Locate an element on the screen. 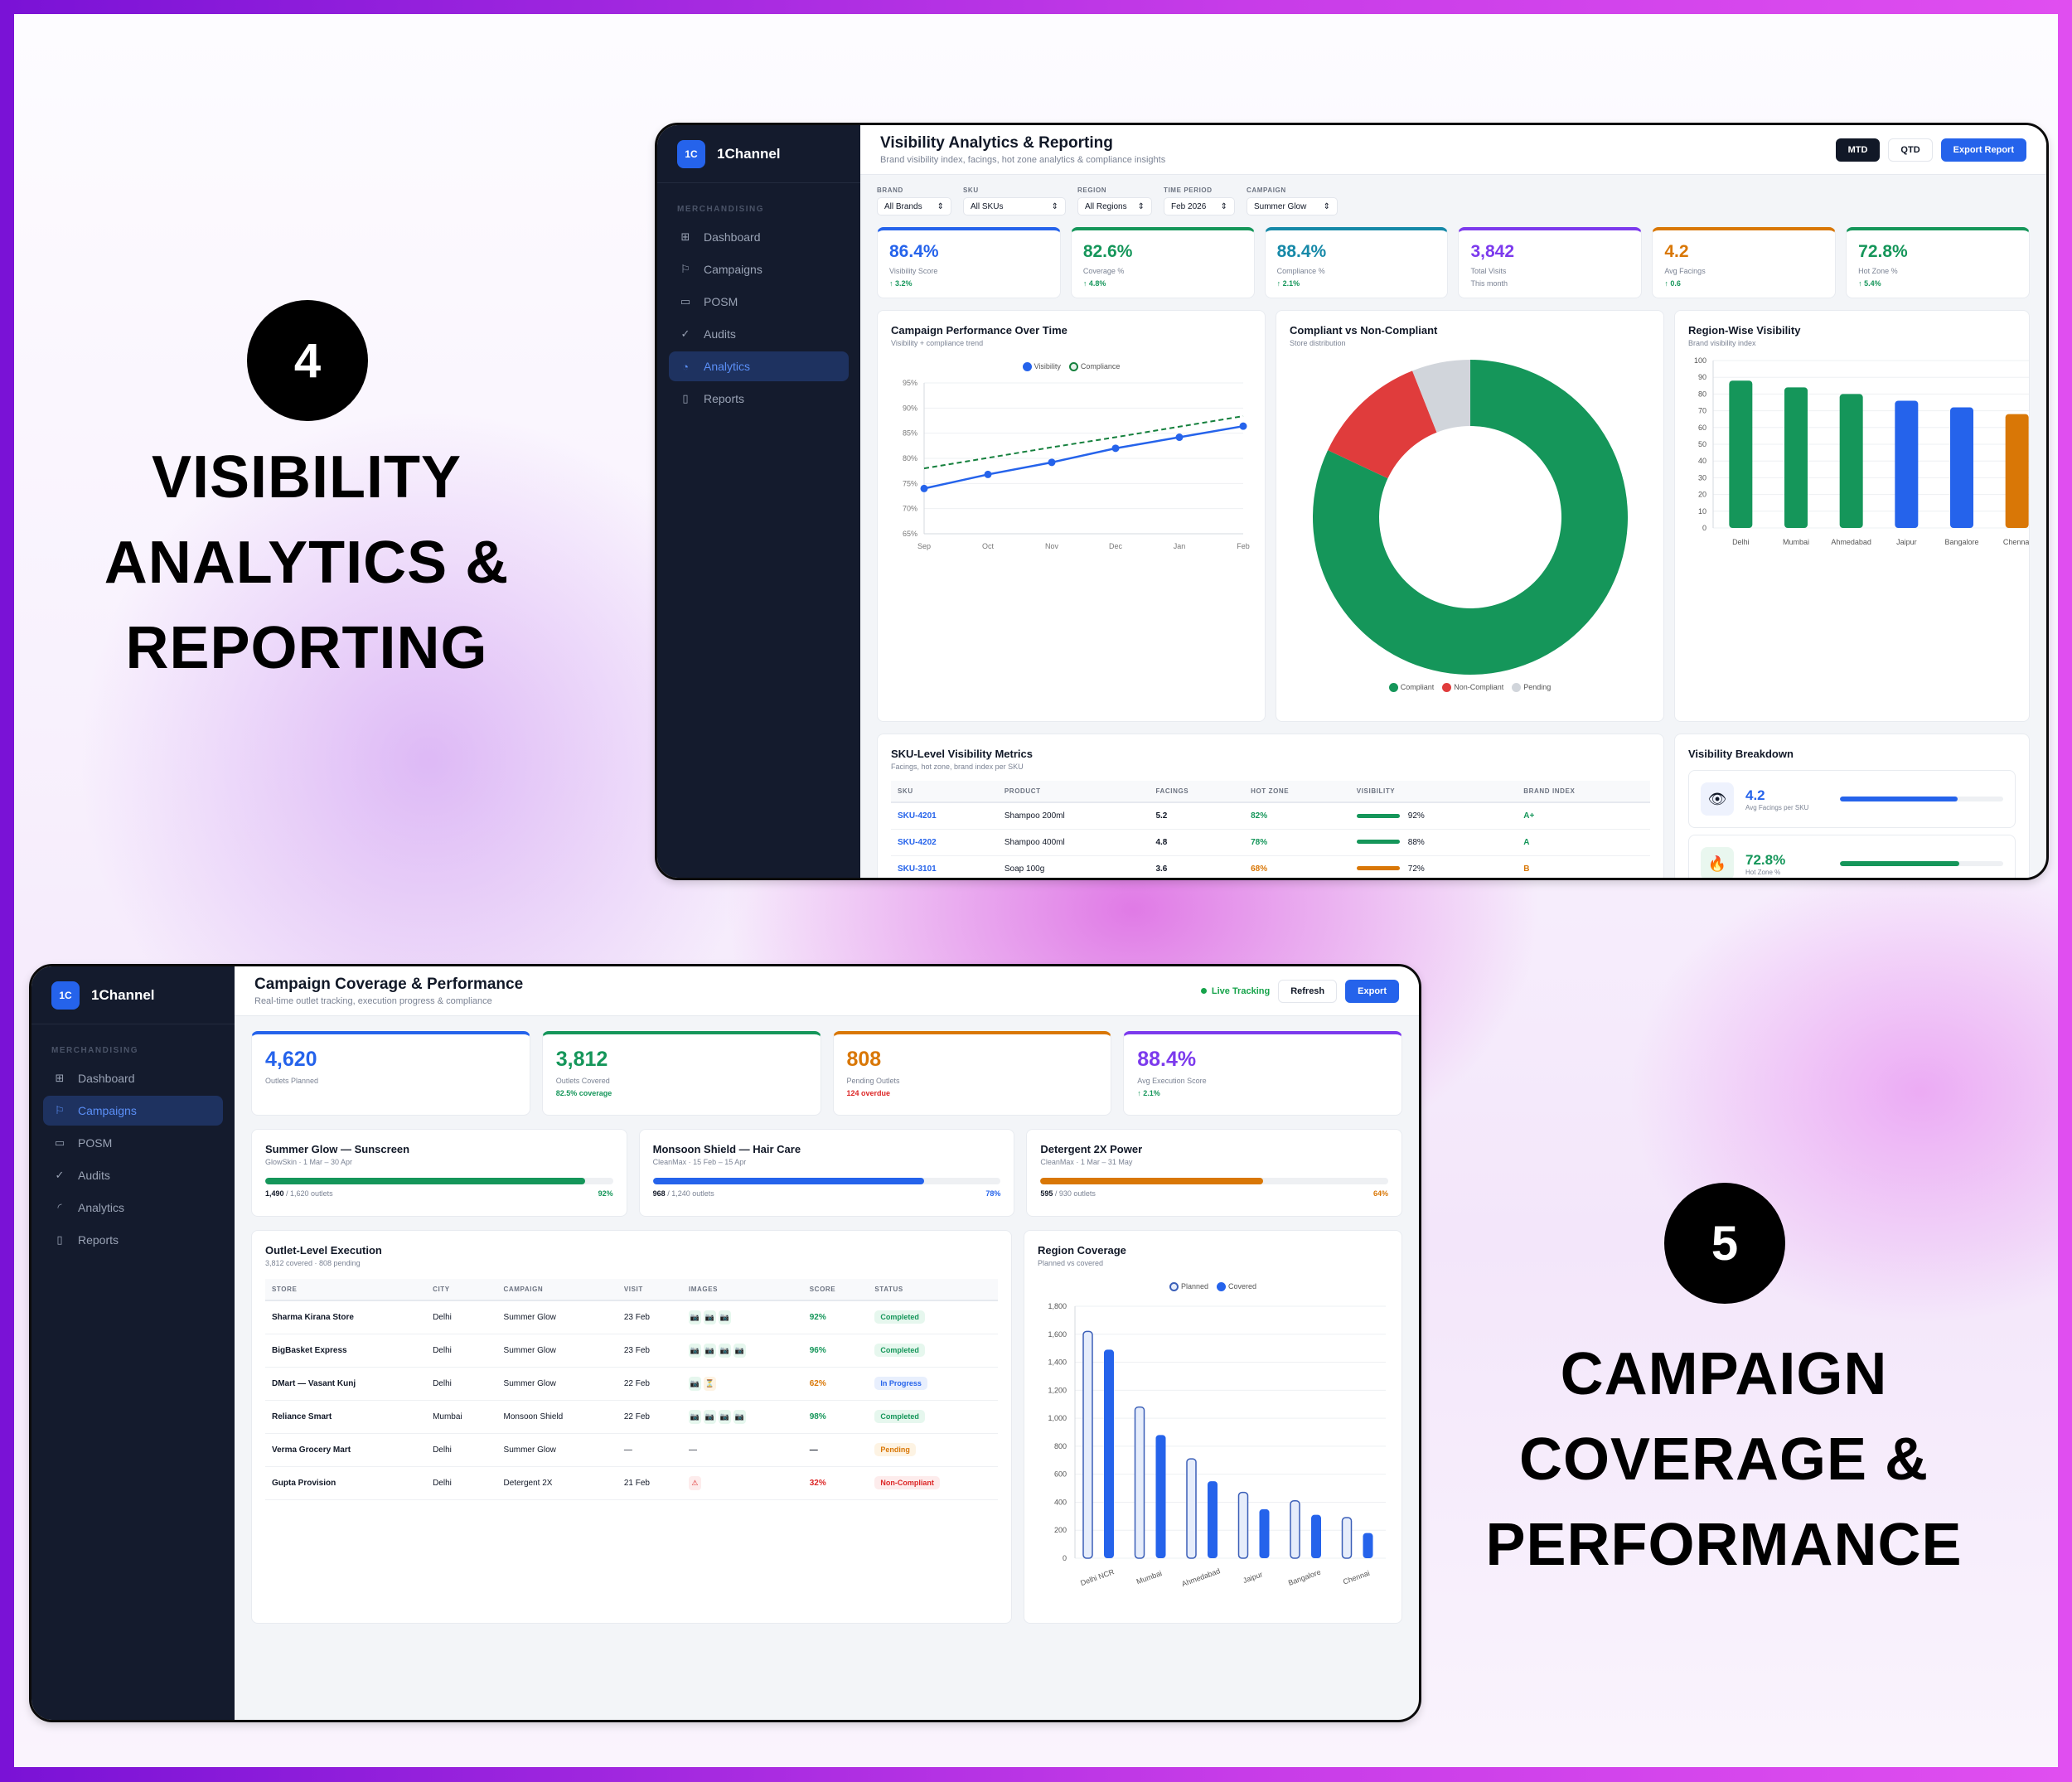  total-count: / 1,240 outlets is located at coordinates (689, 1193).